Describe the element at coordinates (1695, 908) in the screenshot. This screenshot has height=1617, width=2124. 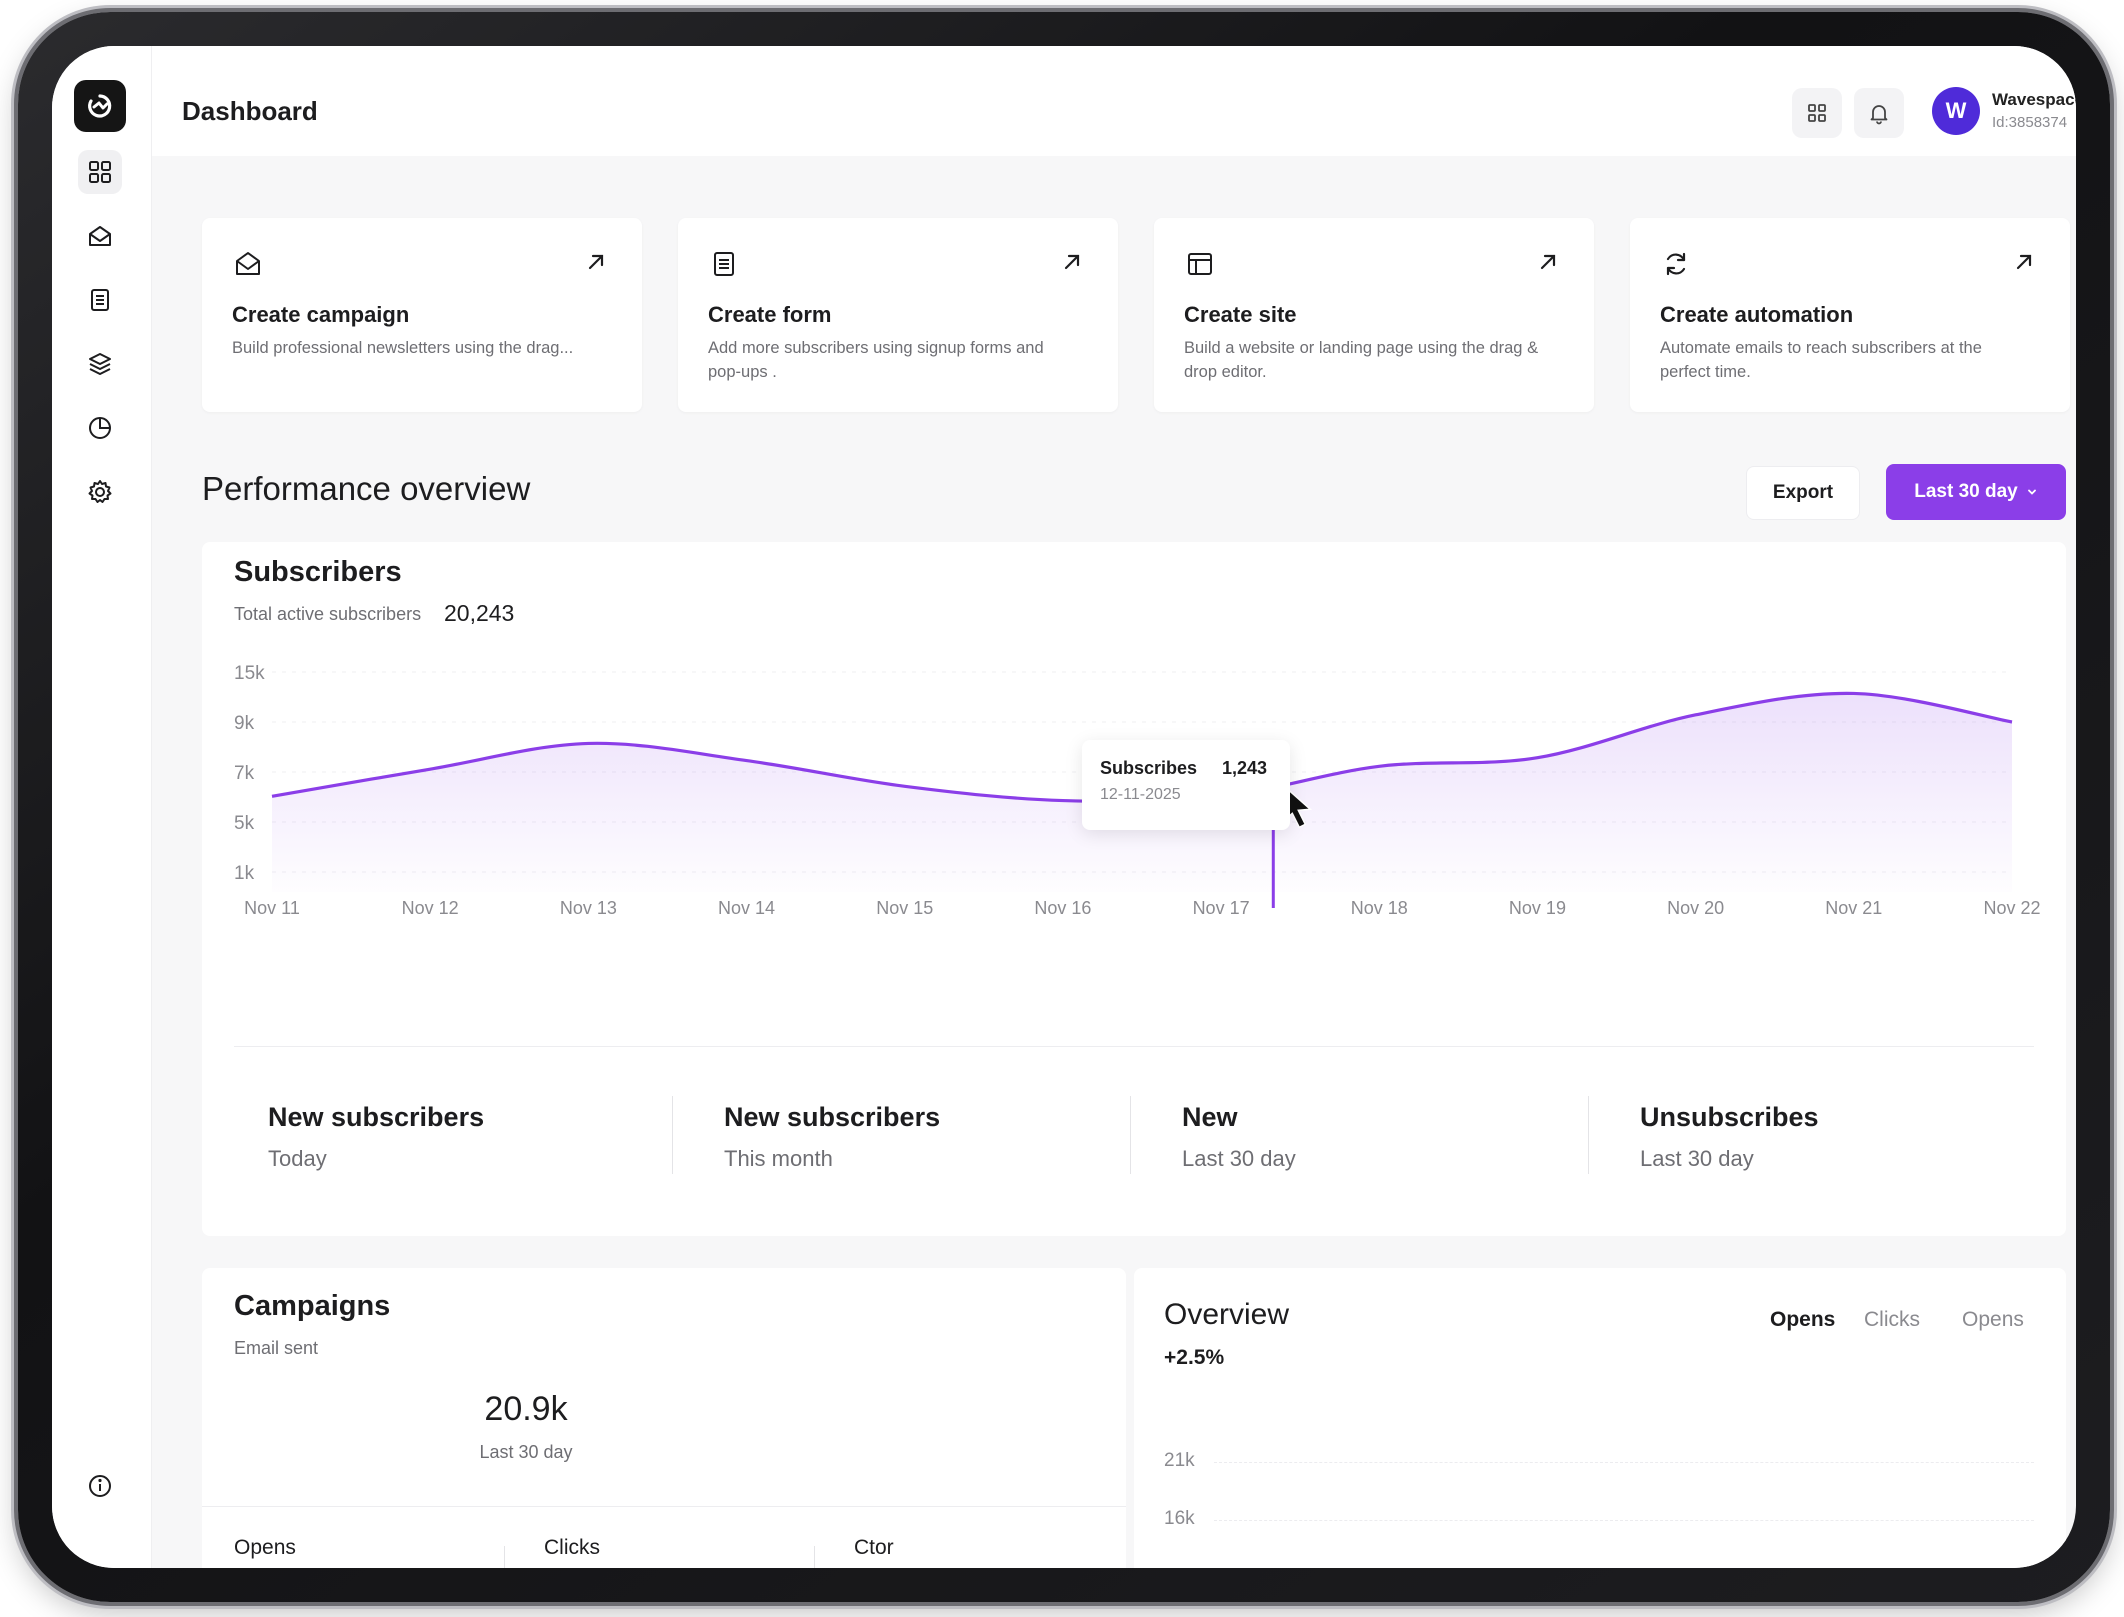
I see `x-tick-label: Nov 20` at that location.